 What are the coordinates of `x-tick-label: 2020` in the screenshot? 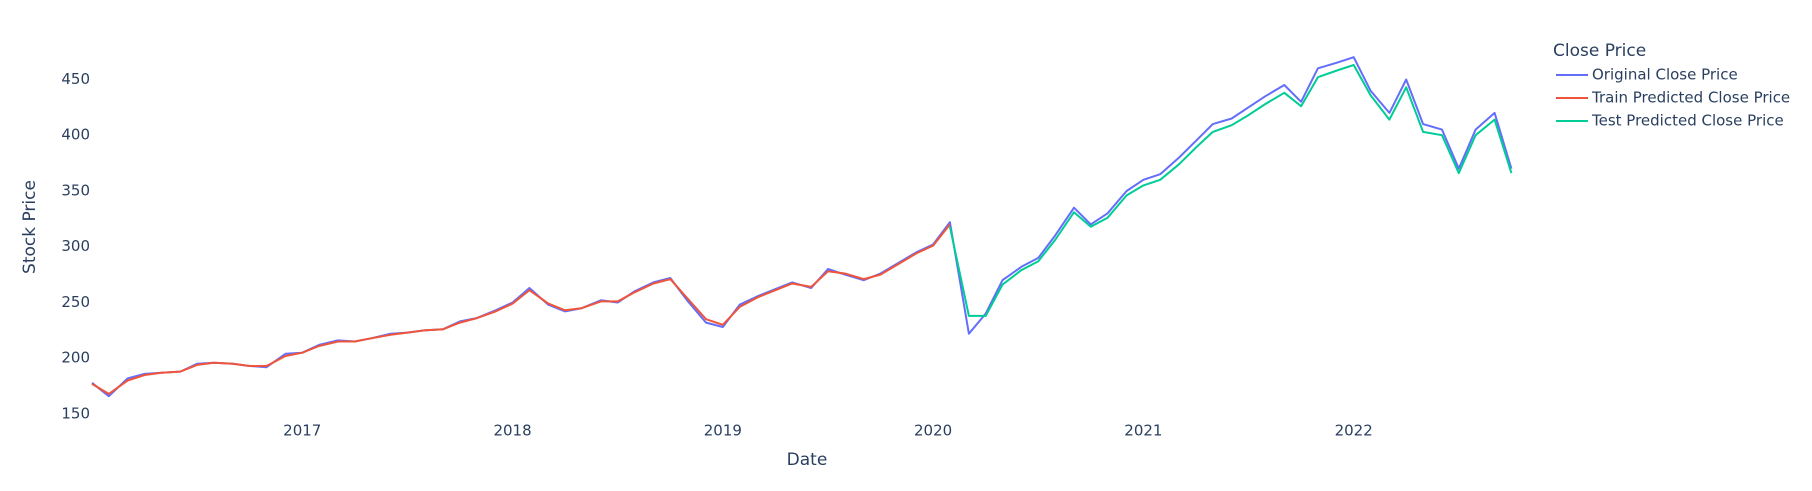 It's located at (933, 431).